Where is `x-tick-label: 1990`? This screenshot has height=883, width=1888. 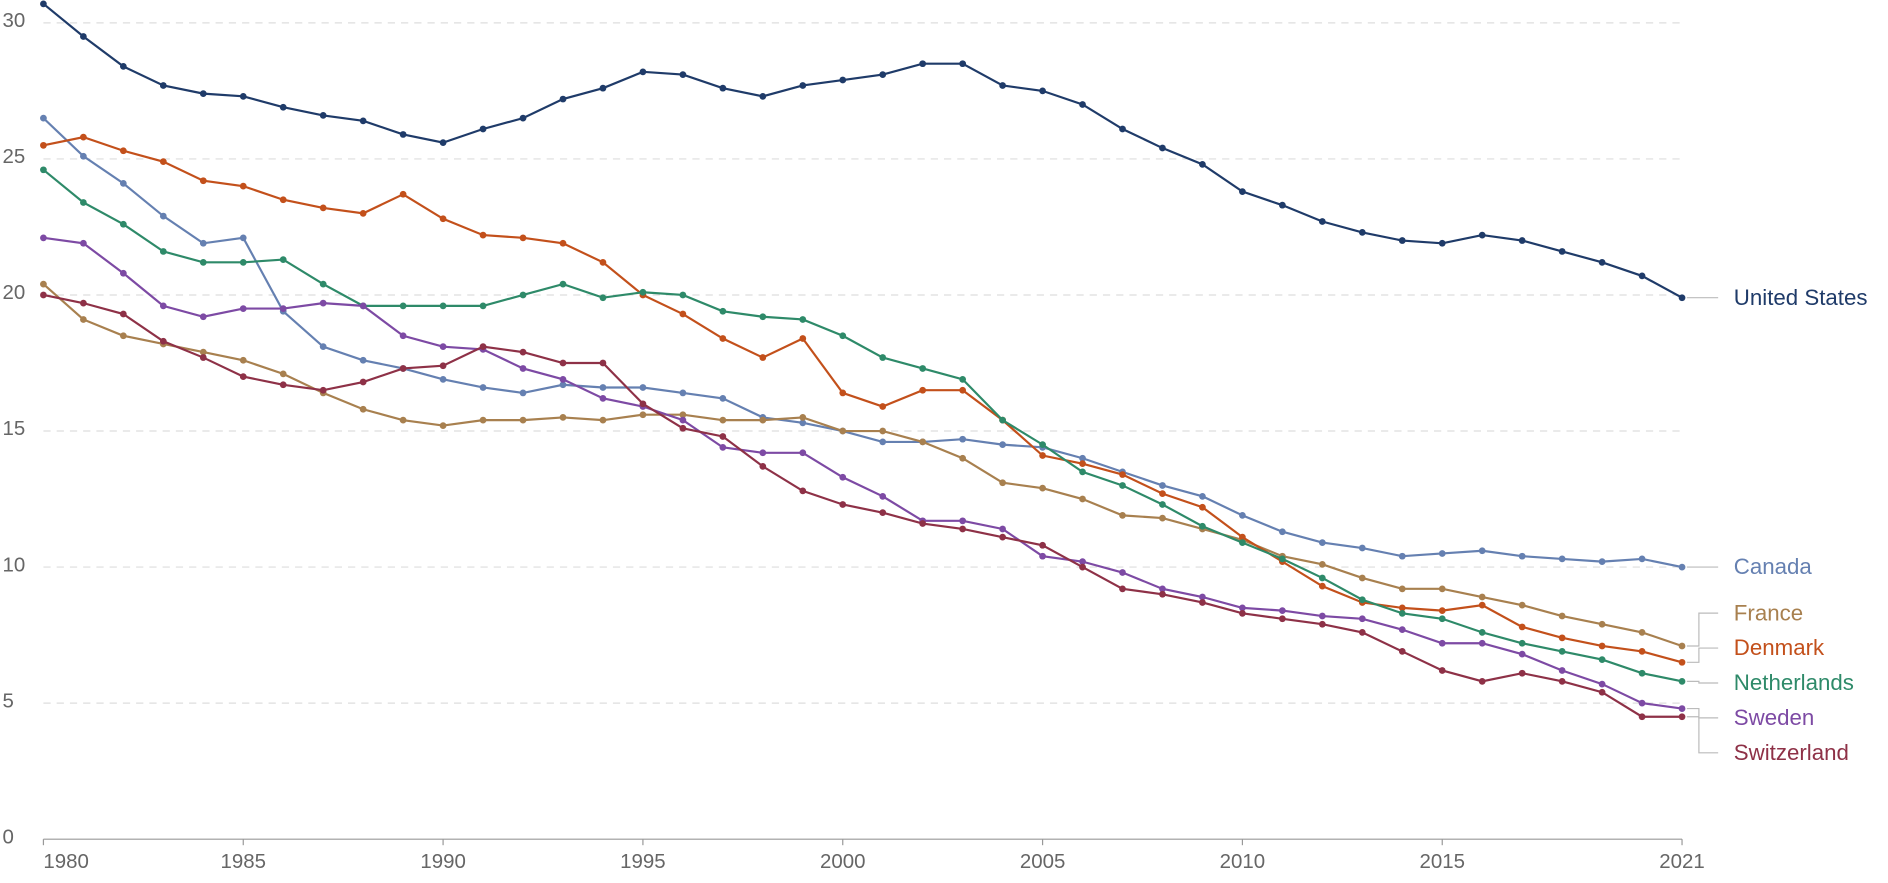 x-tick-label: 1990 is located at coordinates (443, 861).